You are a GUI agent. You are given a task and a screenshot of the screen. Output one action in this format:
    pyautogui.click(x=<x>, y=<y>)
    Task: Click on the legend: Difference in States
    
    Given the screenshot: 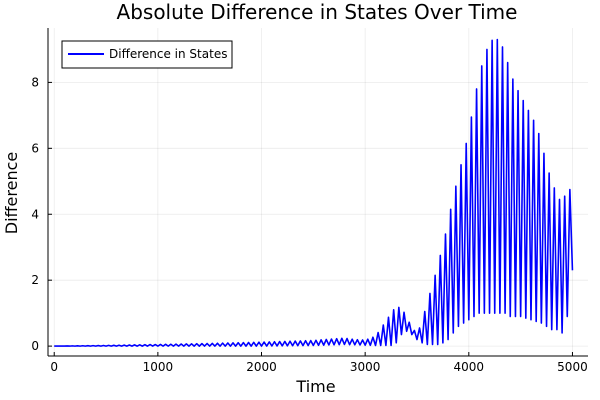 What is the action you would take?
    pyautogui.click(x=147, y=54)
    